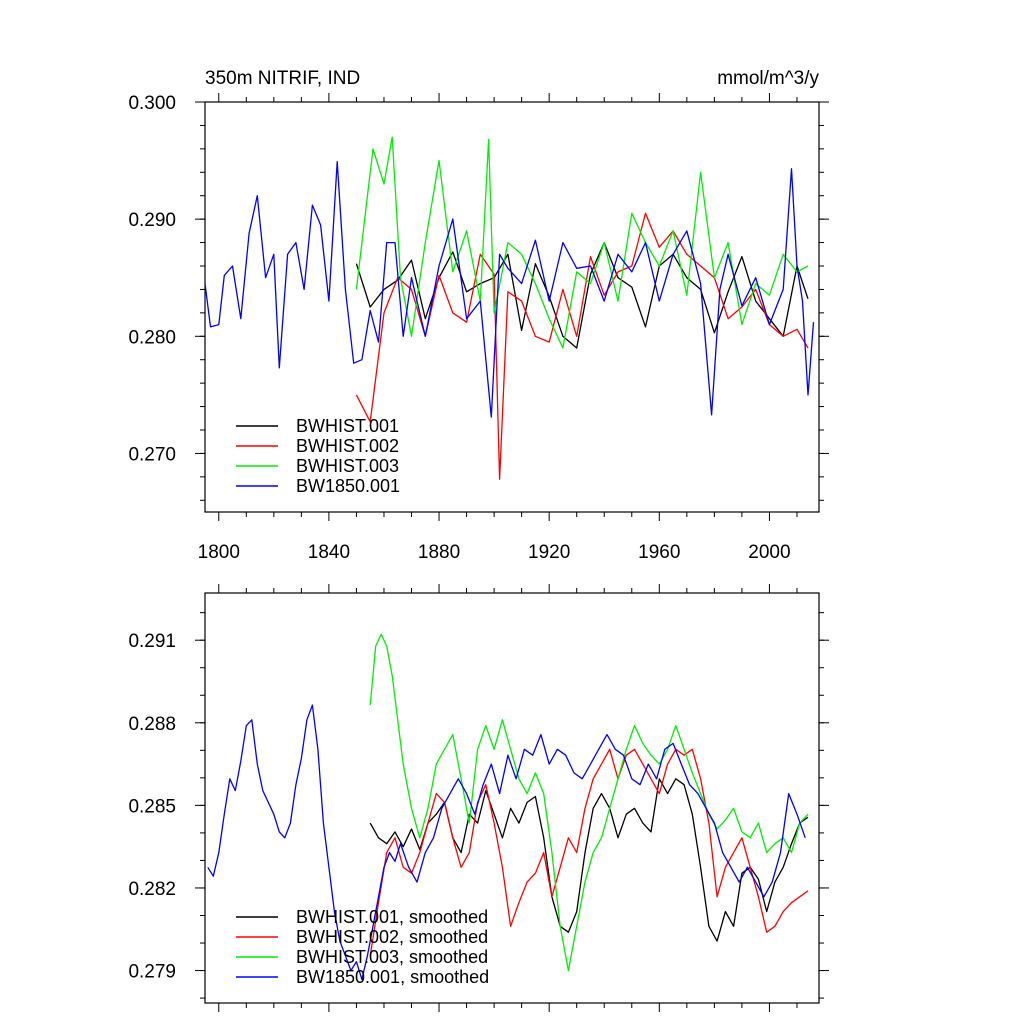 This screenshot has width=1024, height=1024. What do you see at coordinates (152, 454) in the screenshot?
I see `y-tick-label: 0.270` at bounding box center [152, 454].